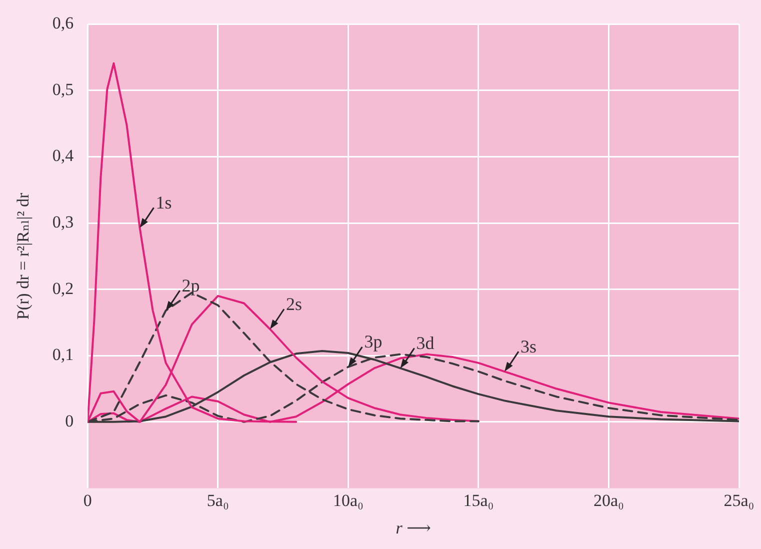 This screenshot has height=549, width=761. I want to click on y-tick-label: 0,3, so click(63, 222).